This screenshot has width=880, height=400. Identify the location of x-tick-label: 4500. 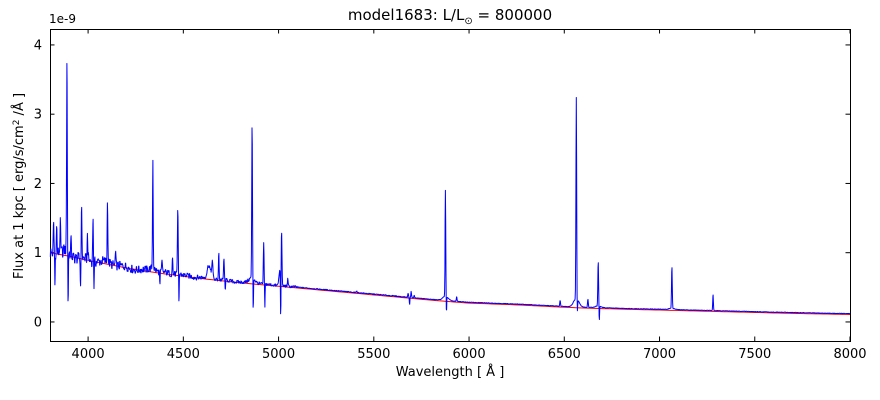
(183, 354).